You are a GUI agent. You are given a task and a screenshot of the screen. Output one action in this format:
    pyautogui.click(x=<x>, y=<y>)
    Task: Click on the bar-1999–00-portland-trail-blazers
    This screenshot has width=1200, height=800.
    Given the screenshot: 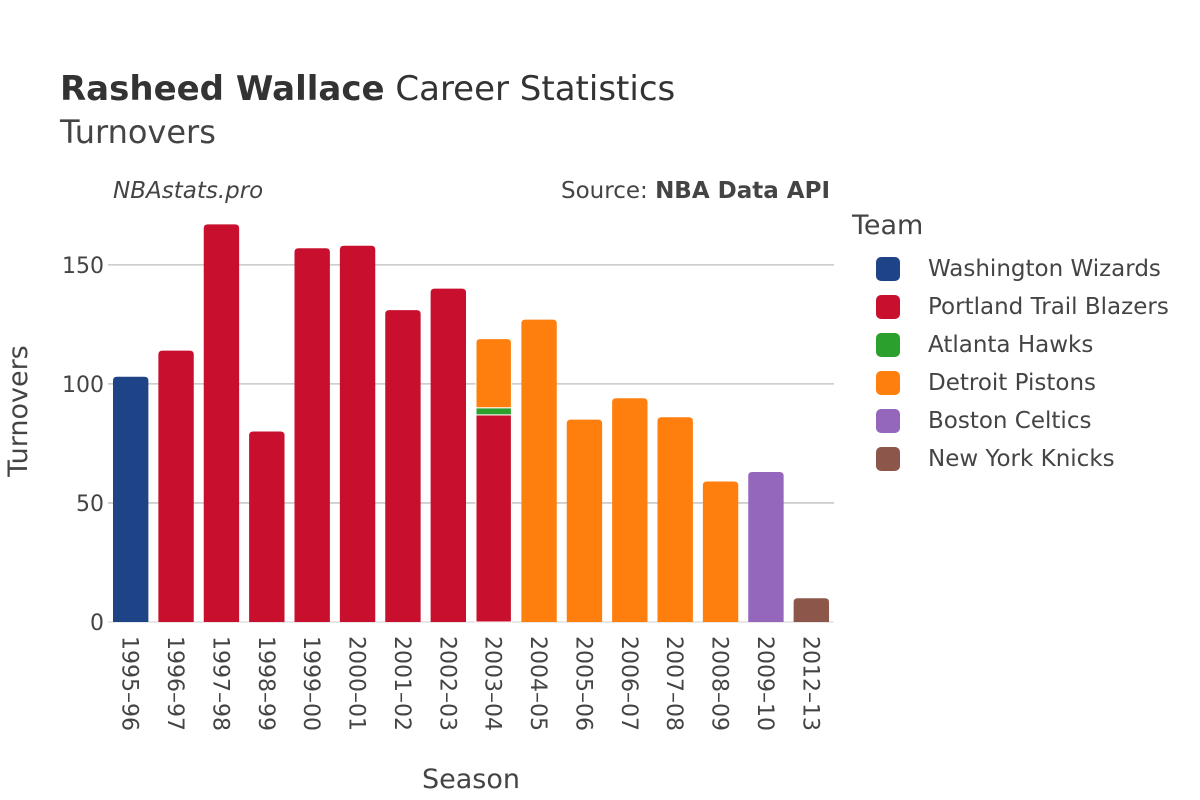 What is the action you would take?
    pyautogui.click(x=312, y=435)
    